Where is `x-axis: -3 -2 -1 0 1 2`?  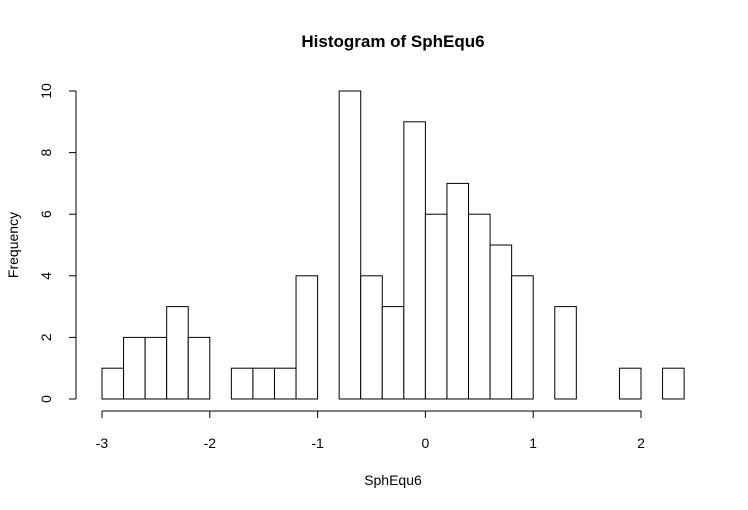
x-axis: -3 -2 -1 0 1 2 is located at coordinates (370, 430).